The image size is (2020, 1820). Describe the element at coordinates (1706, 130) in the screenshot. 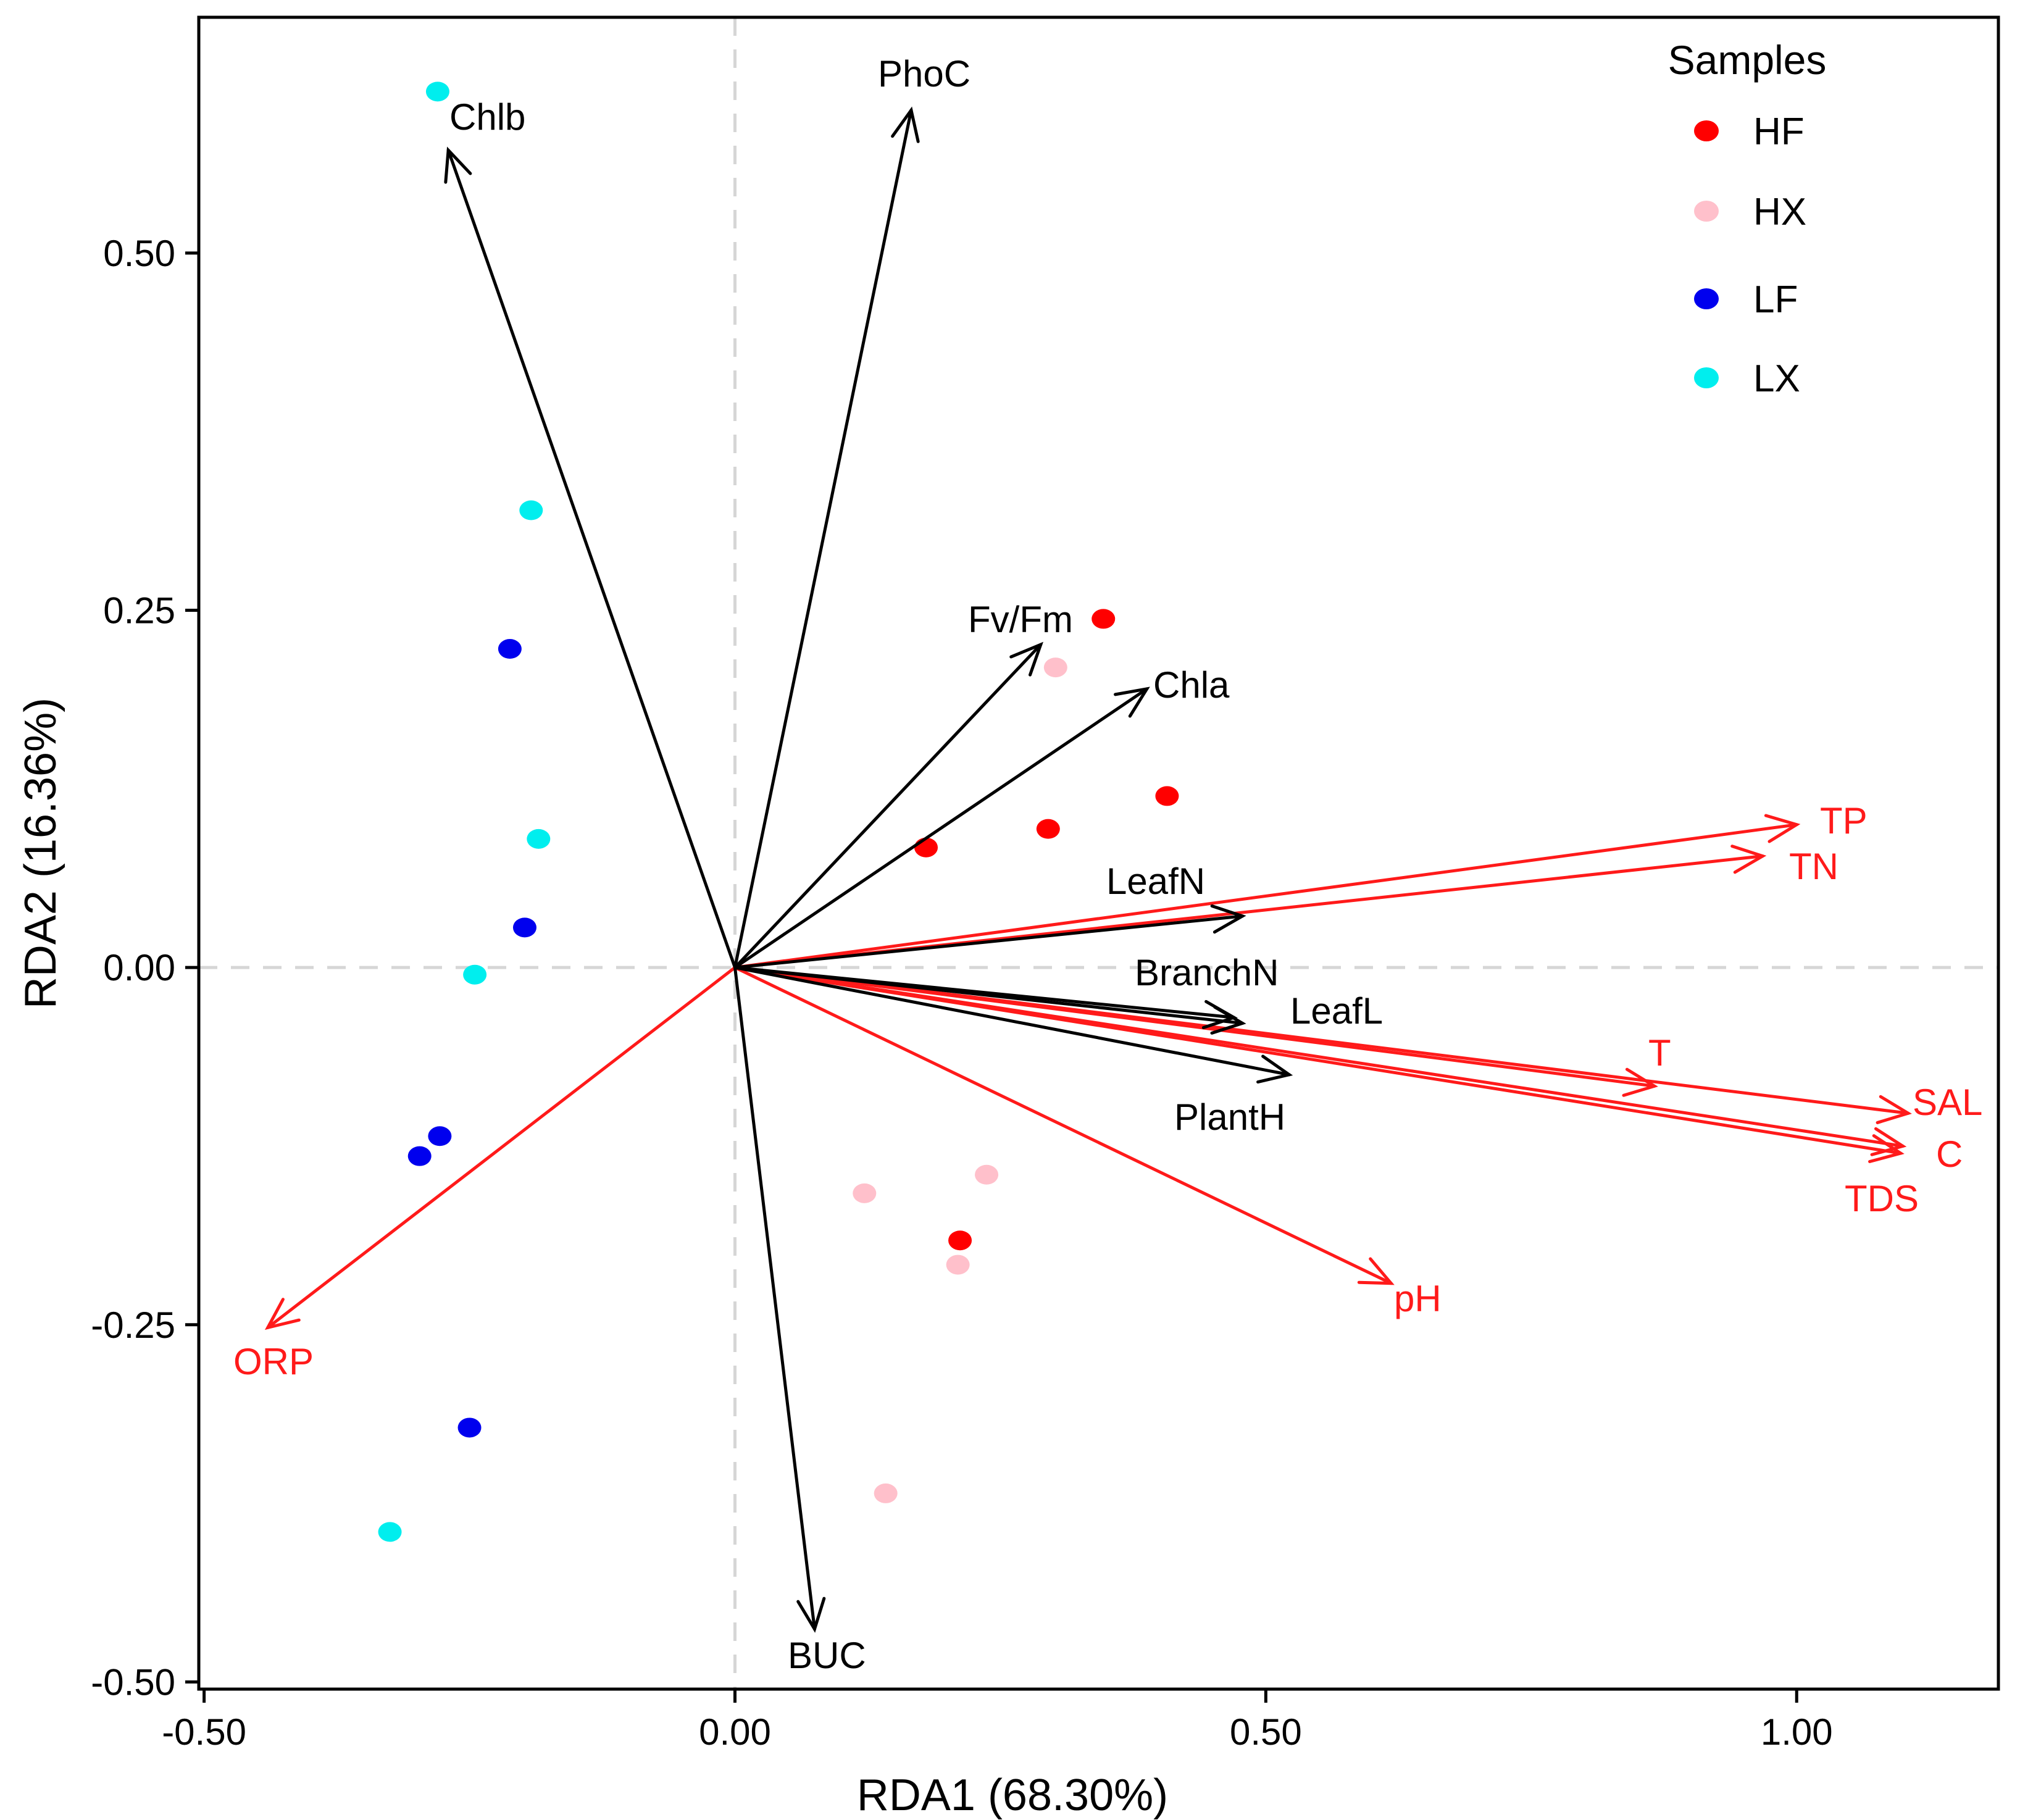

I see `legend-marker-hf` at that location.